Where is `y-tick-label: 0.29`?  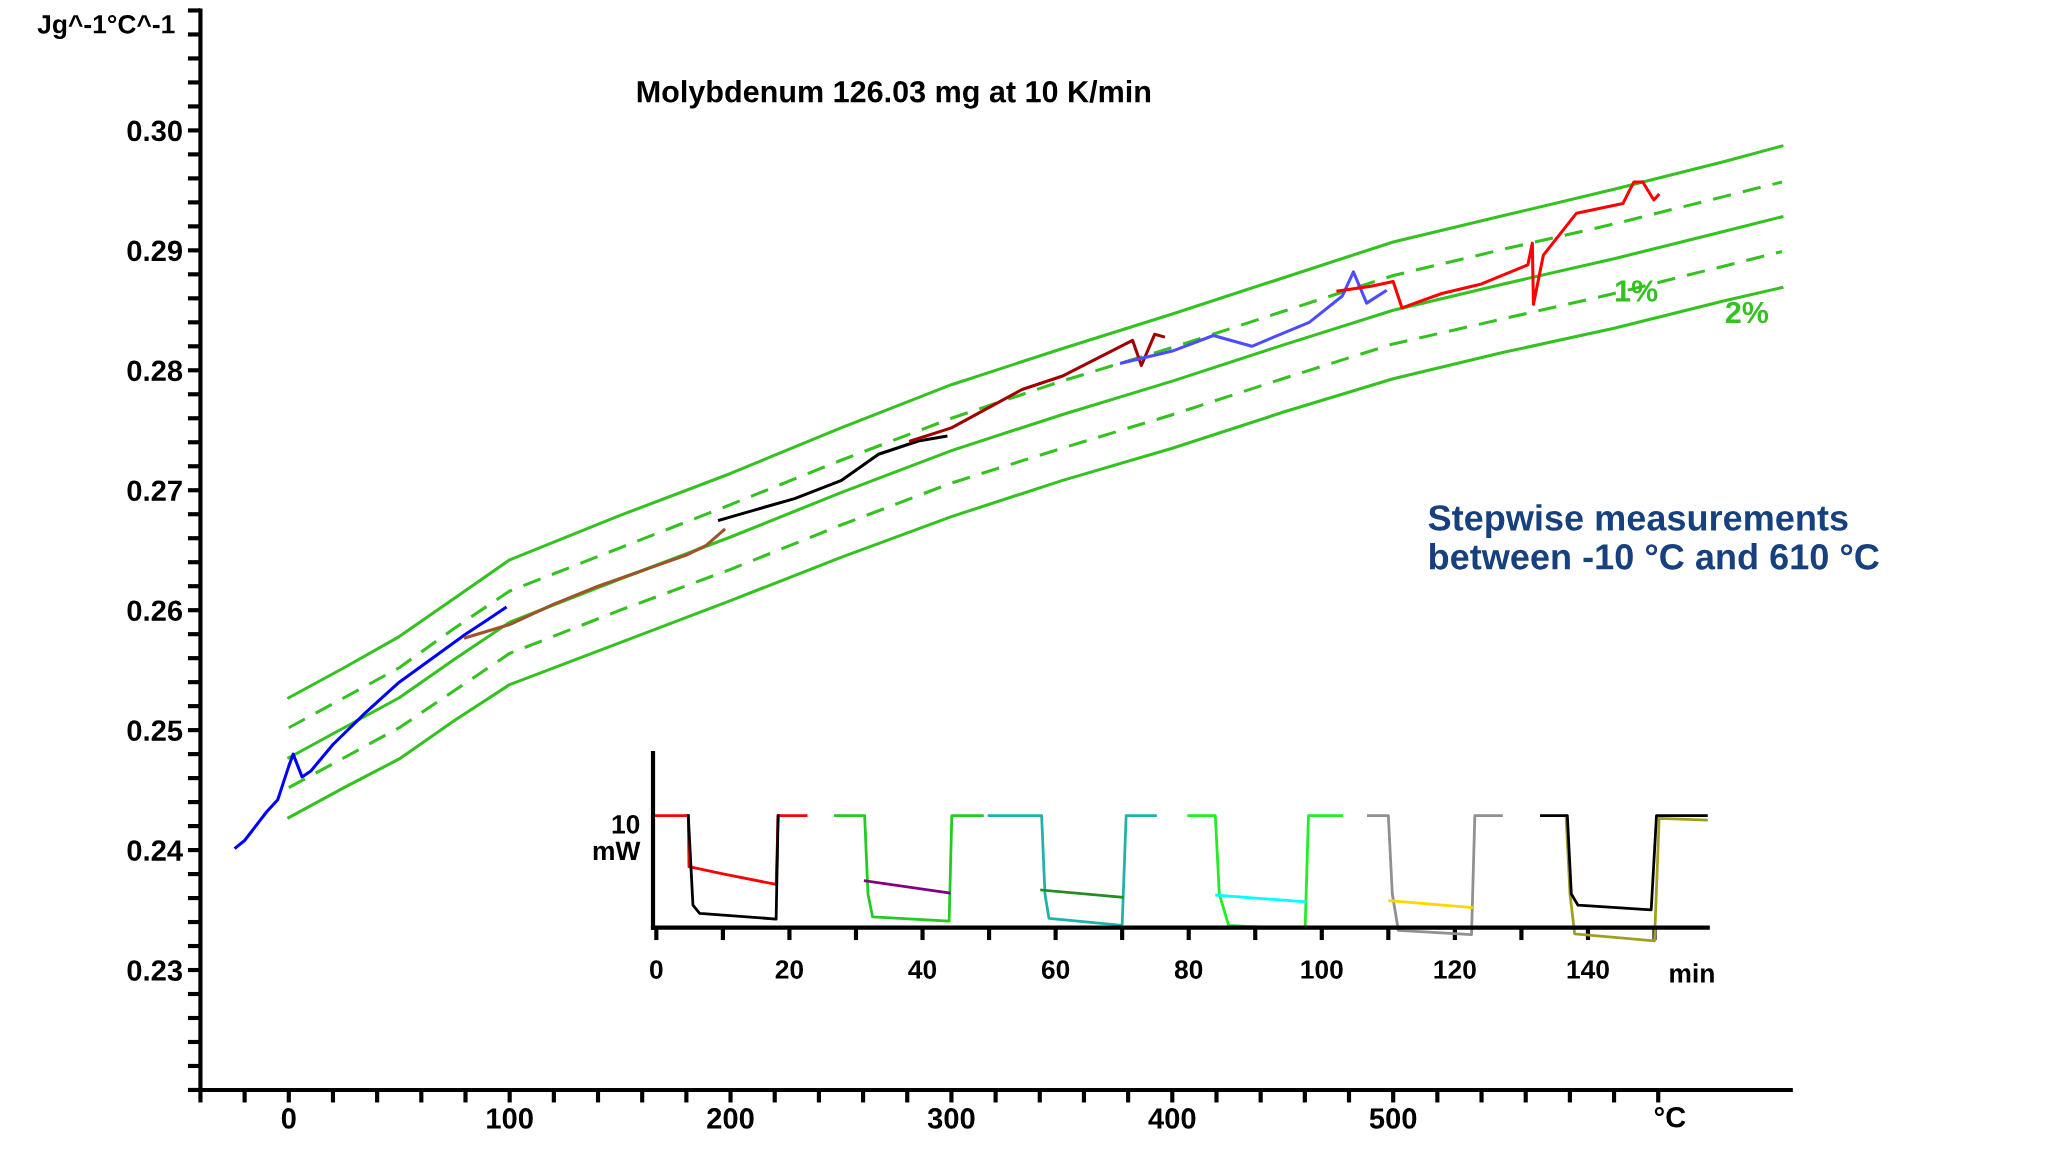
y-tick-label: 0.29 is located at coordinates (154, 251).